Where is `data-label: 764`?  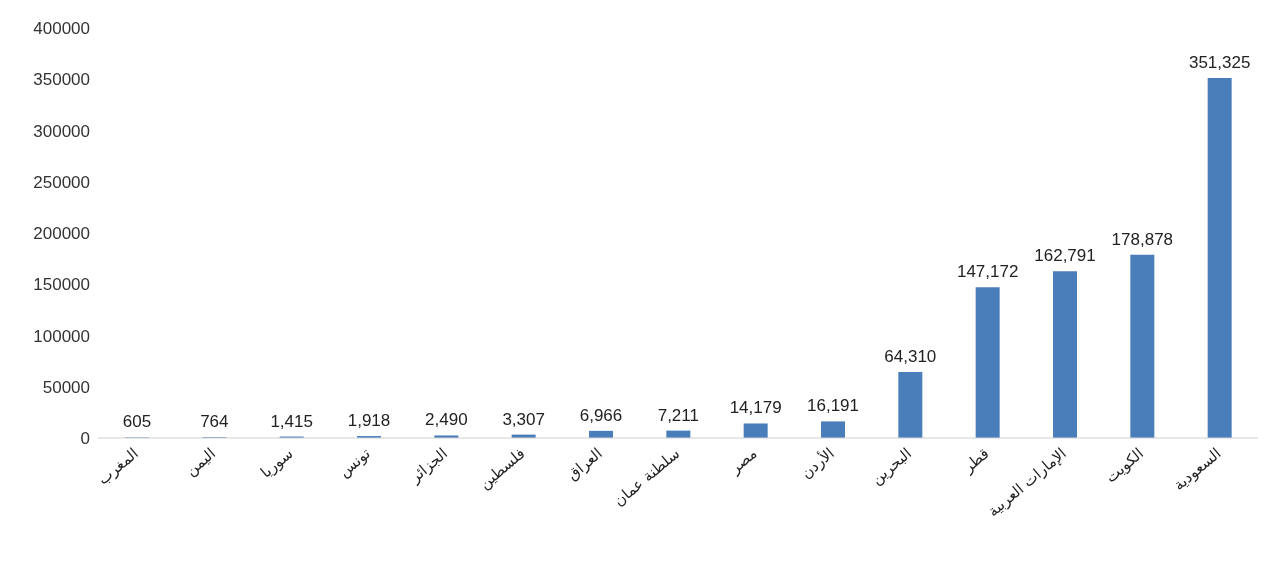
data-label: 764 is located at coordinates (214, 422).